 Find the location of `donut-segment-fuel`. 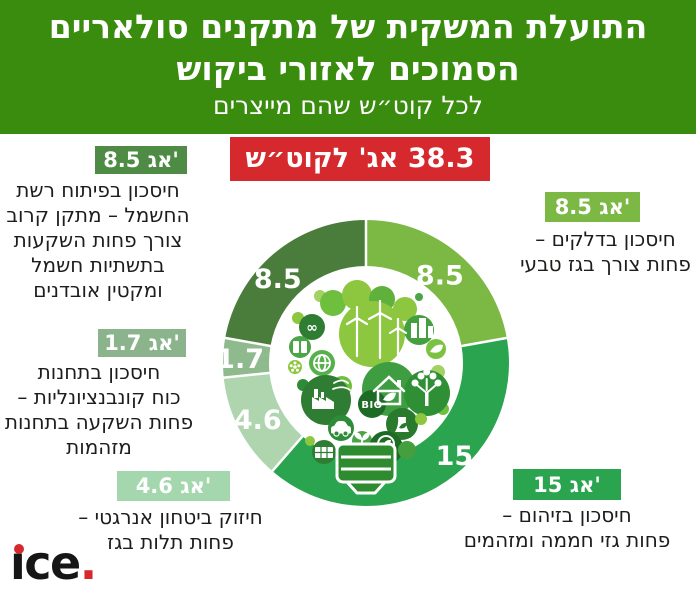

donut-segment-fuel is located at coordinates (436, 283).